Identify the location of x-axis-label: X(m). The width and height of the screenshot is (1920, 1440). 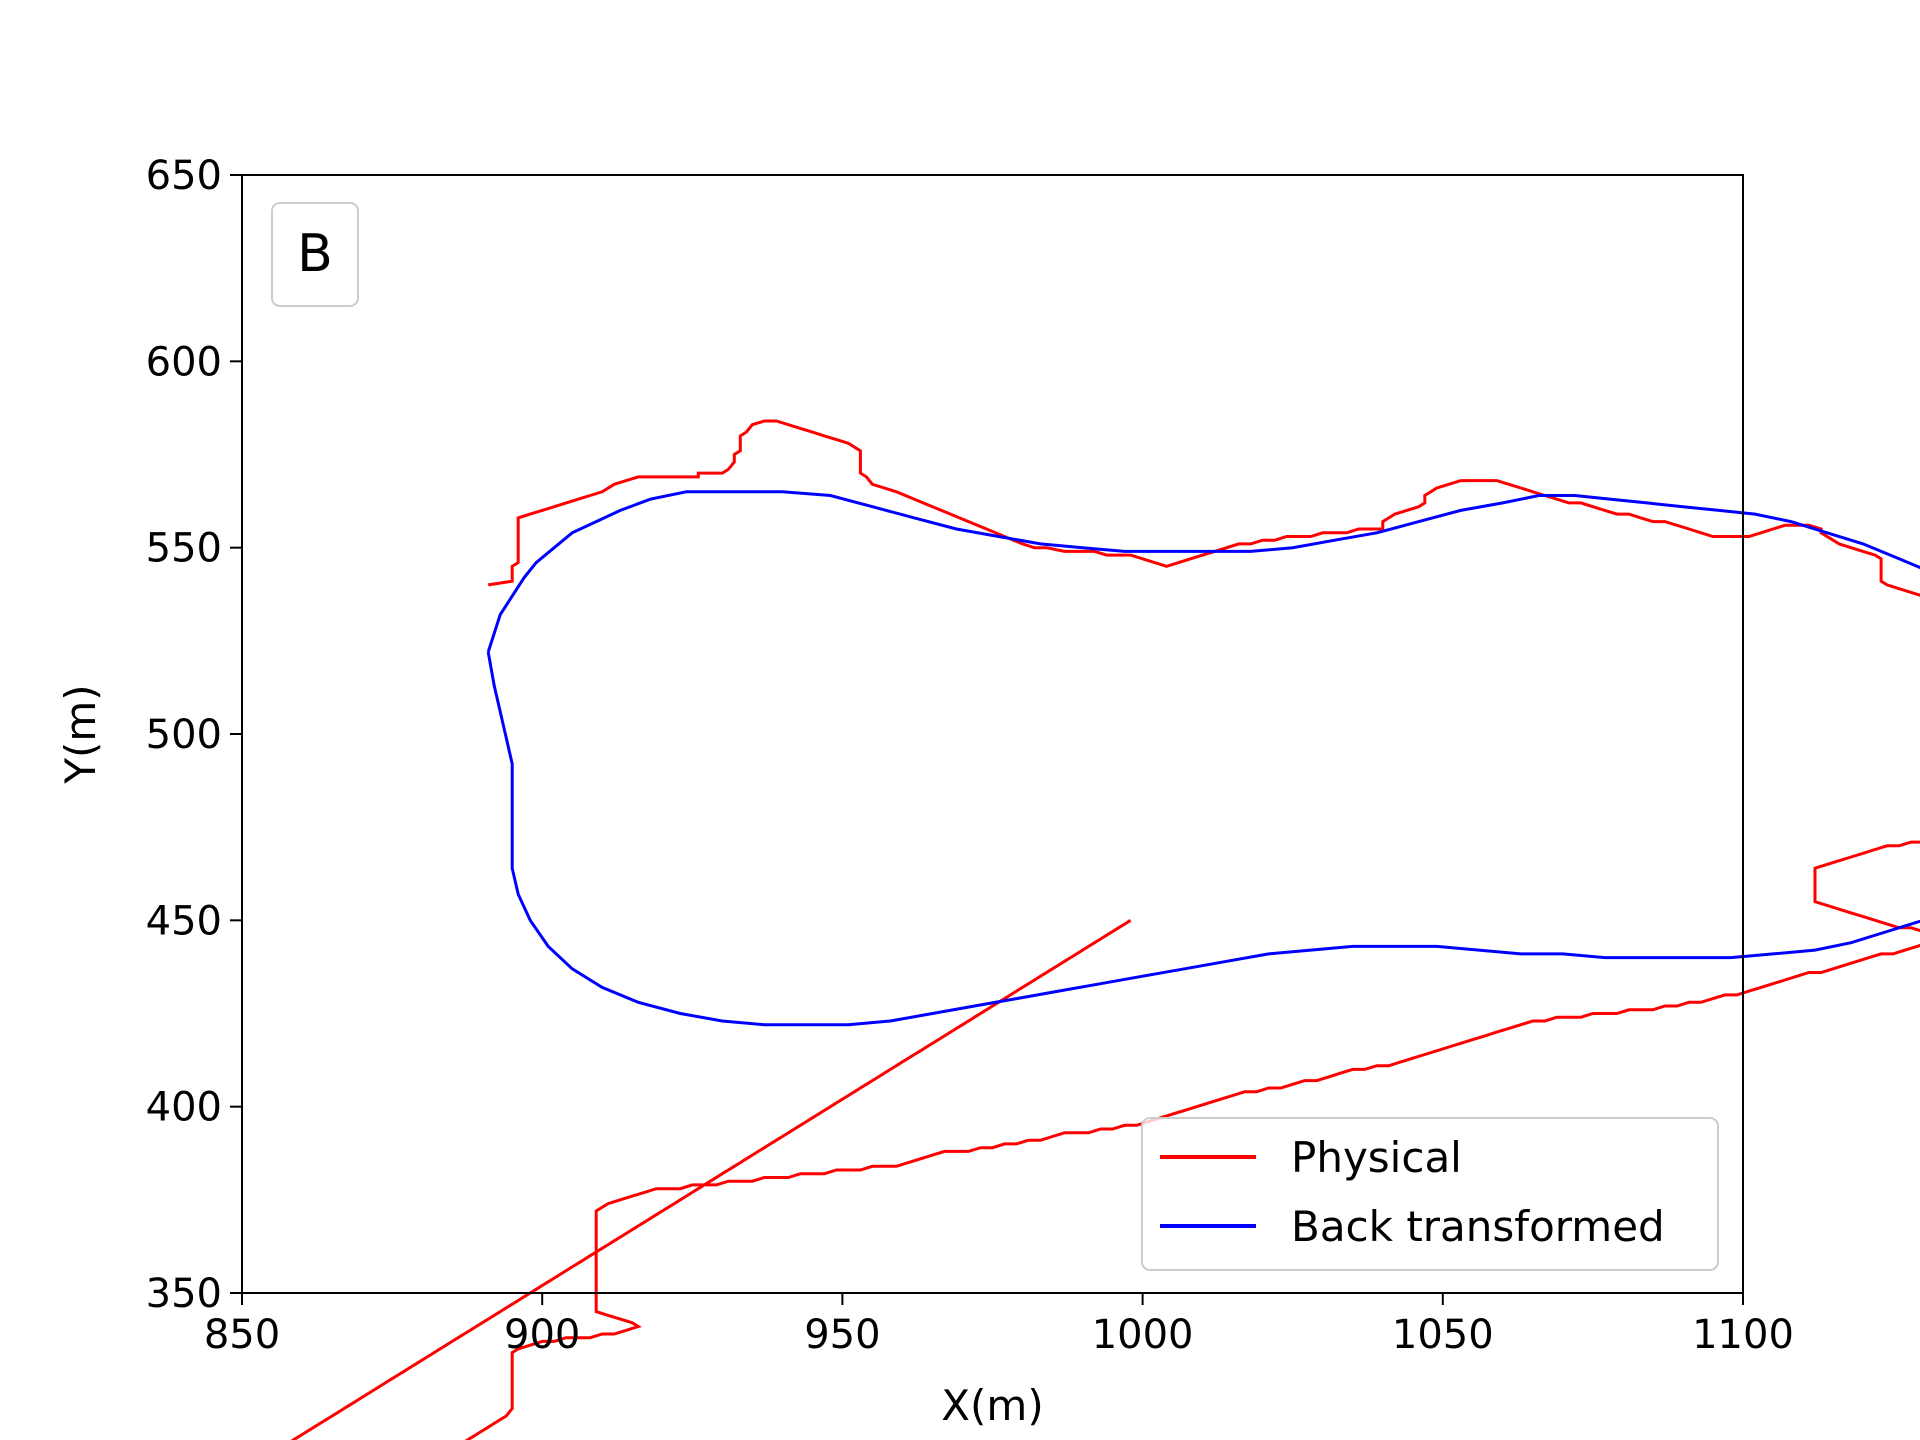
(992, 1405).